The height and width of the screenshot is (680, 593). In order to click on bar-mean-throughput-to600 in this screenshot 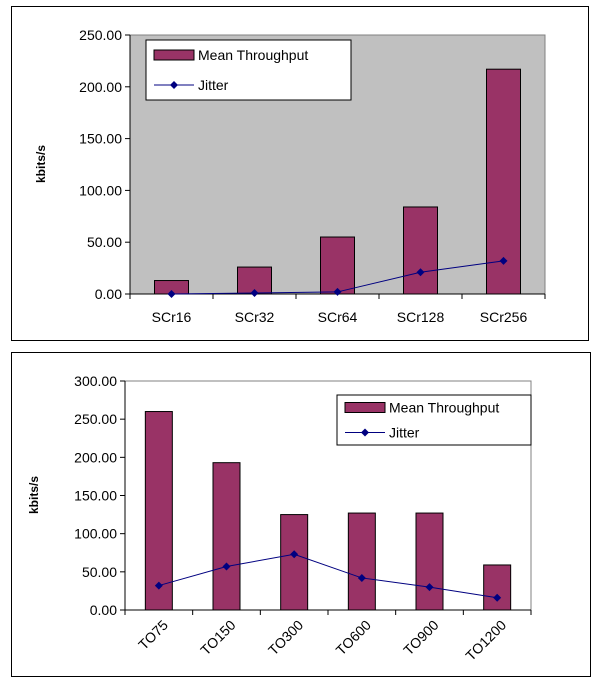, I will do `click(361, 561)`.